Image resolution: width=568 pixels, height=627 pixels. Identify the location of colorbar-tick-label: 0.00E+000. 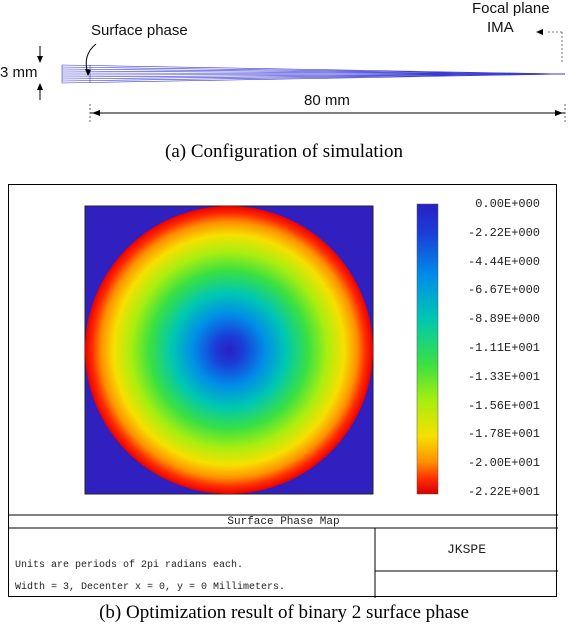
(507, 204).